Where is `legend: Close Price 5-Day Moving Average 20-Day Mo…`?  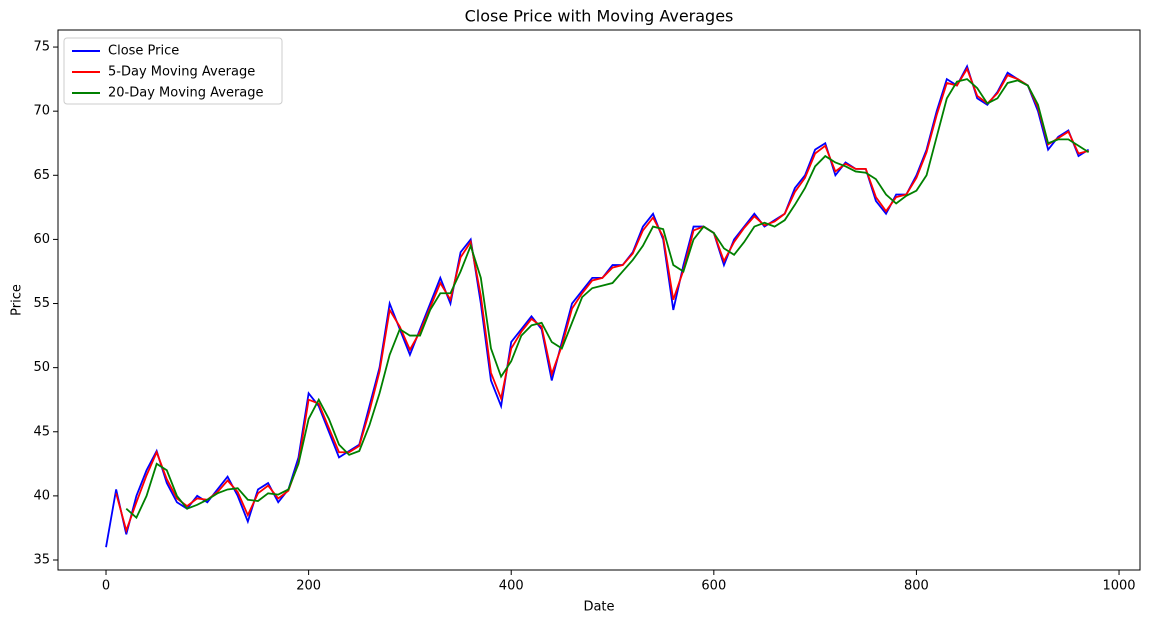
legend: Close Price 5-Day Moving Average 20-Day Mo… is located at coordinates (173, 71).